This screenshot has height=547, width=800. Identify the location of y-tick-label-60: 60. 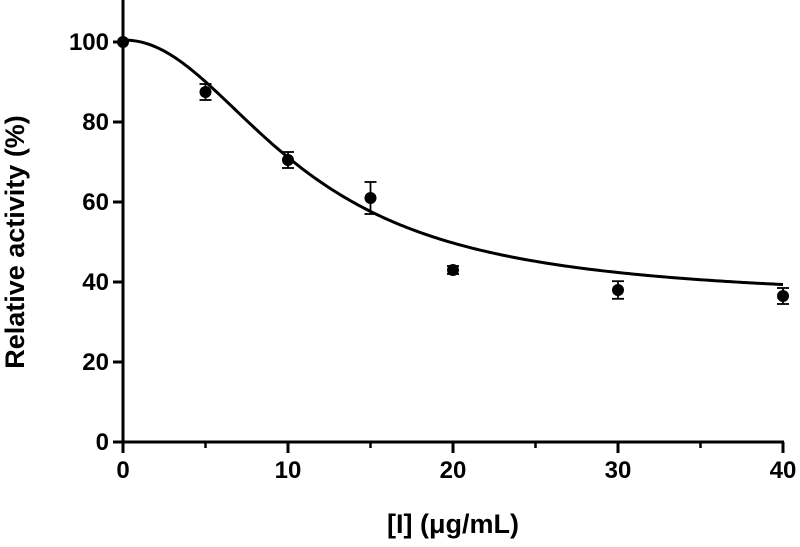
(95, 202).